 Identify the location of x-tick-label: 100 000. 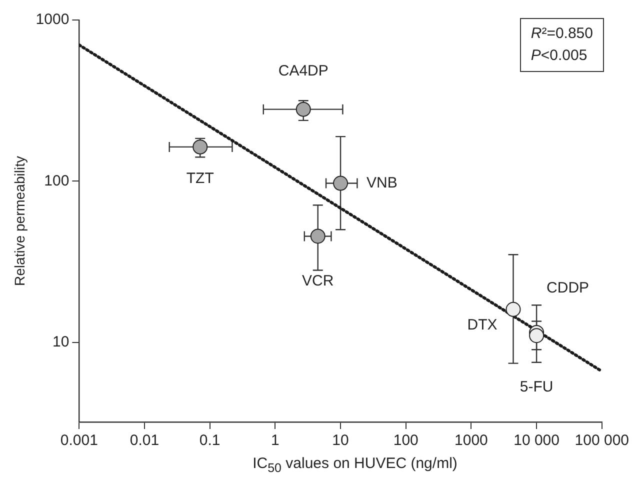
(602, 441).